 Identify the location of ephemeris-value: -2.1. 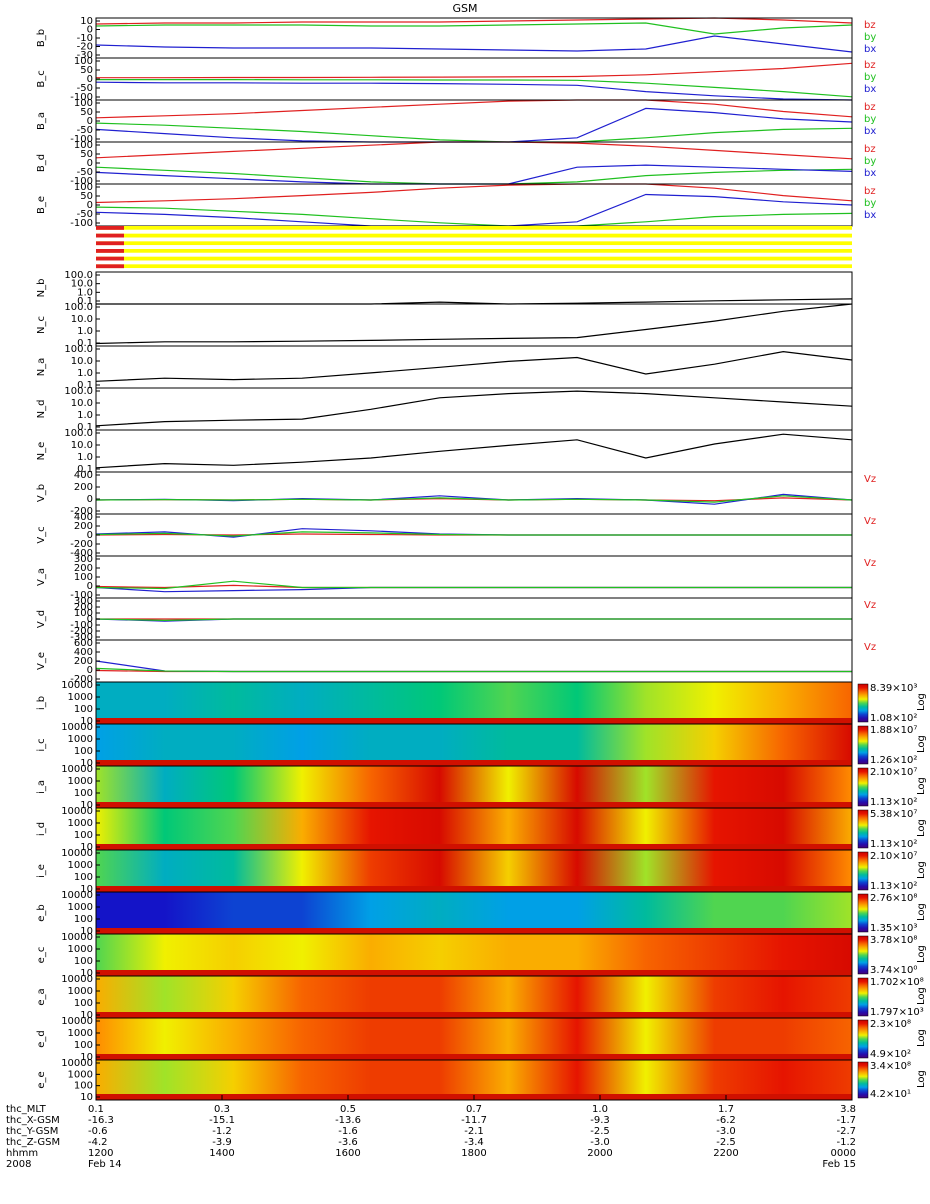
(474, 1131).